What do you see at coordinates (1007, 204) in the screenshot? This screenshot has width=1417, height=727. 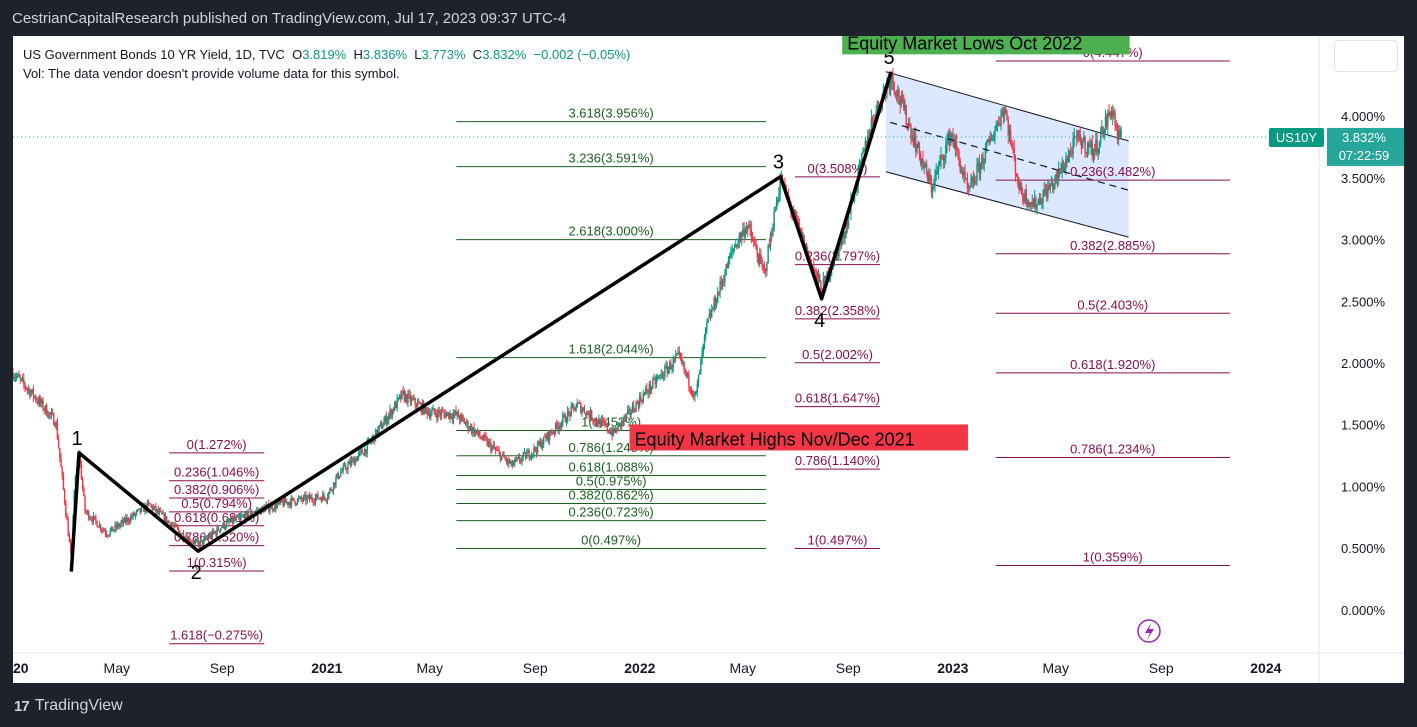 I see `channel-lower-line` at bounding box center [1007, 204].